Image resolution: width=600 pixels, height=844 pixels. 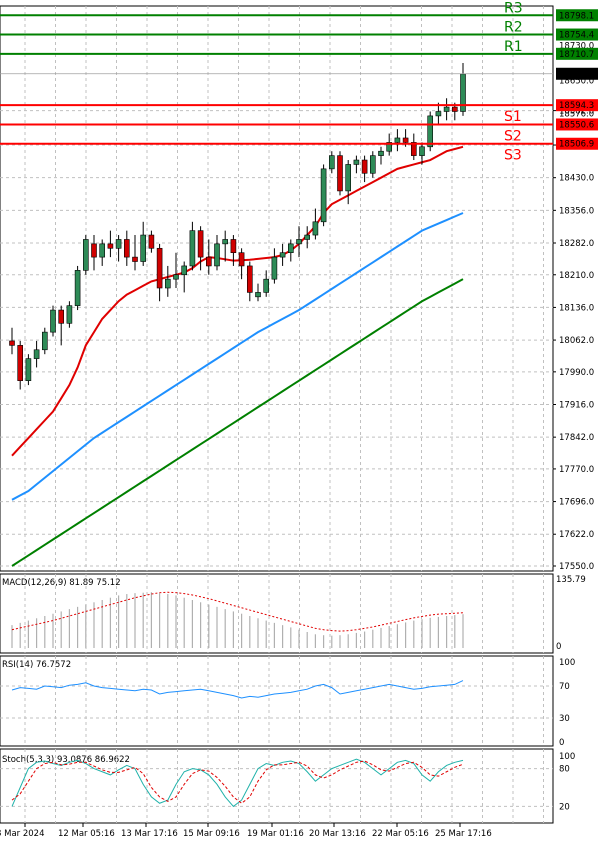 What do you see at coordinates (576, 405) in the screenshot?
I see `y-tick-label: 17916.0` at bounding box center [576, 405].